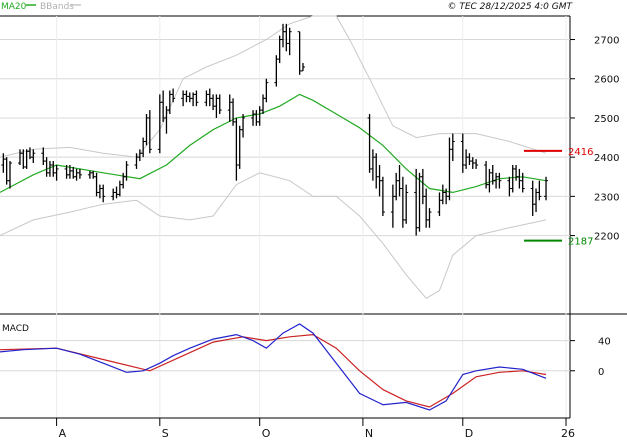 The height and width of the screenshot is (444, 627). I want to click on date-tick-label: 26, so click(568, 433).